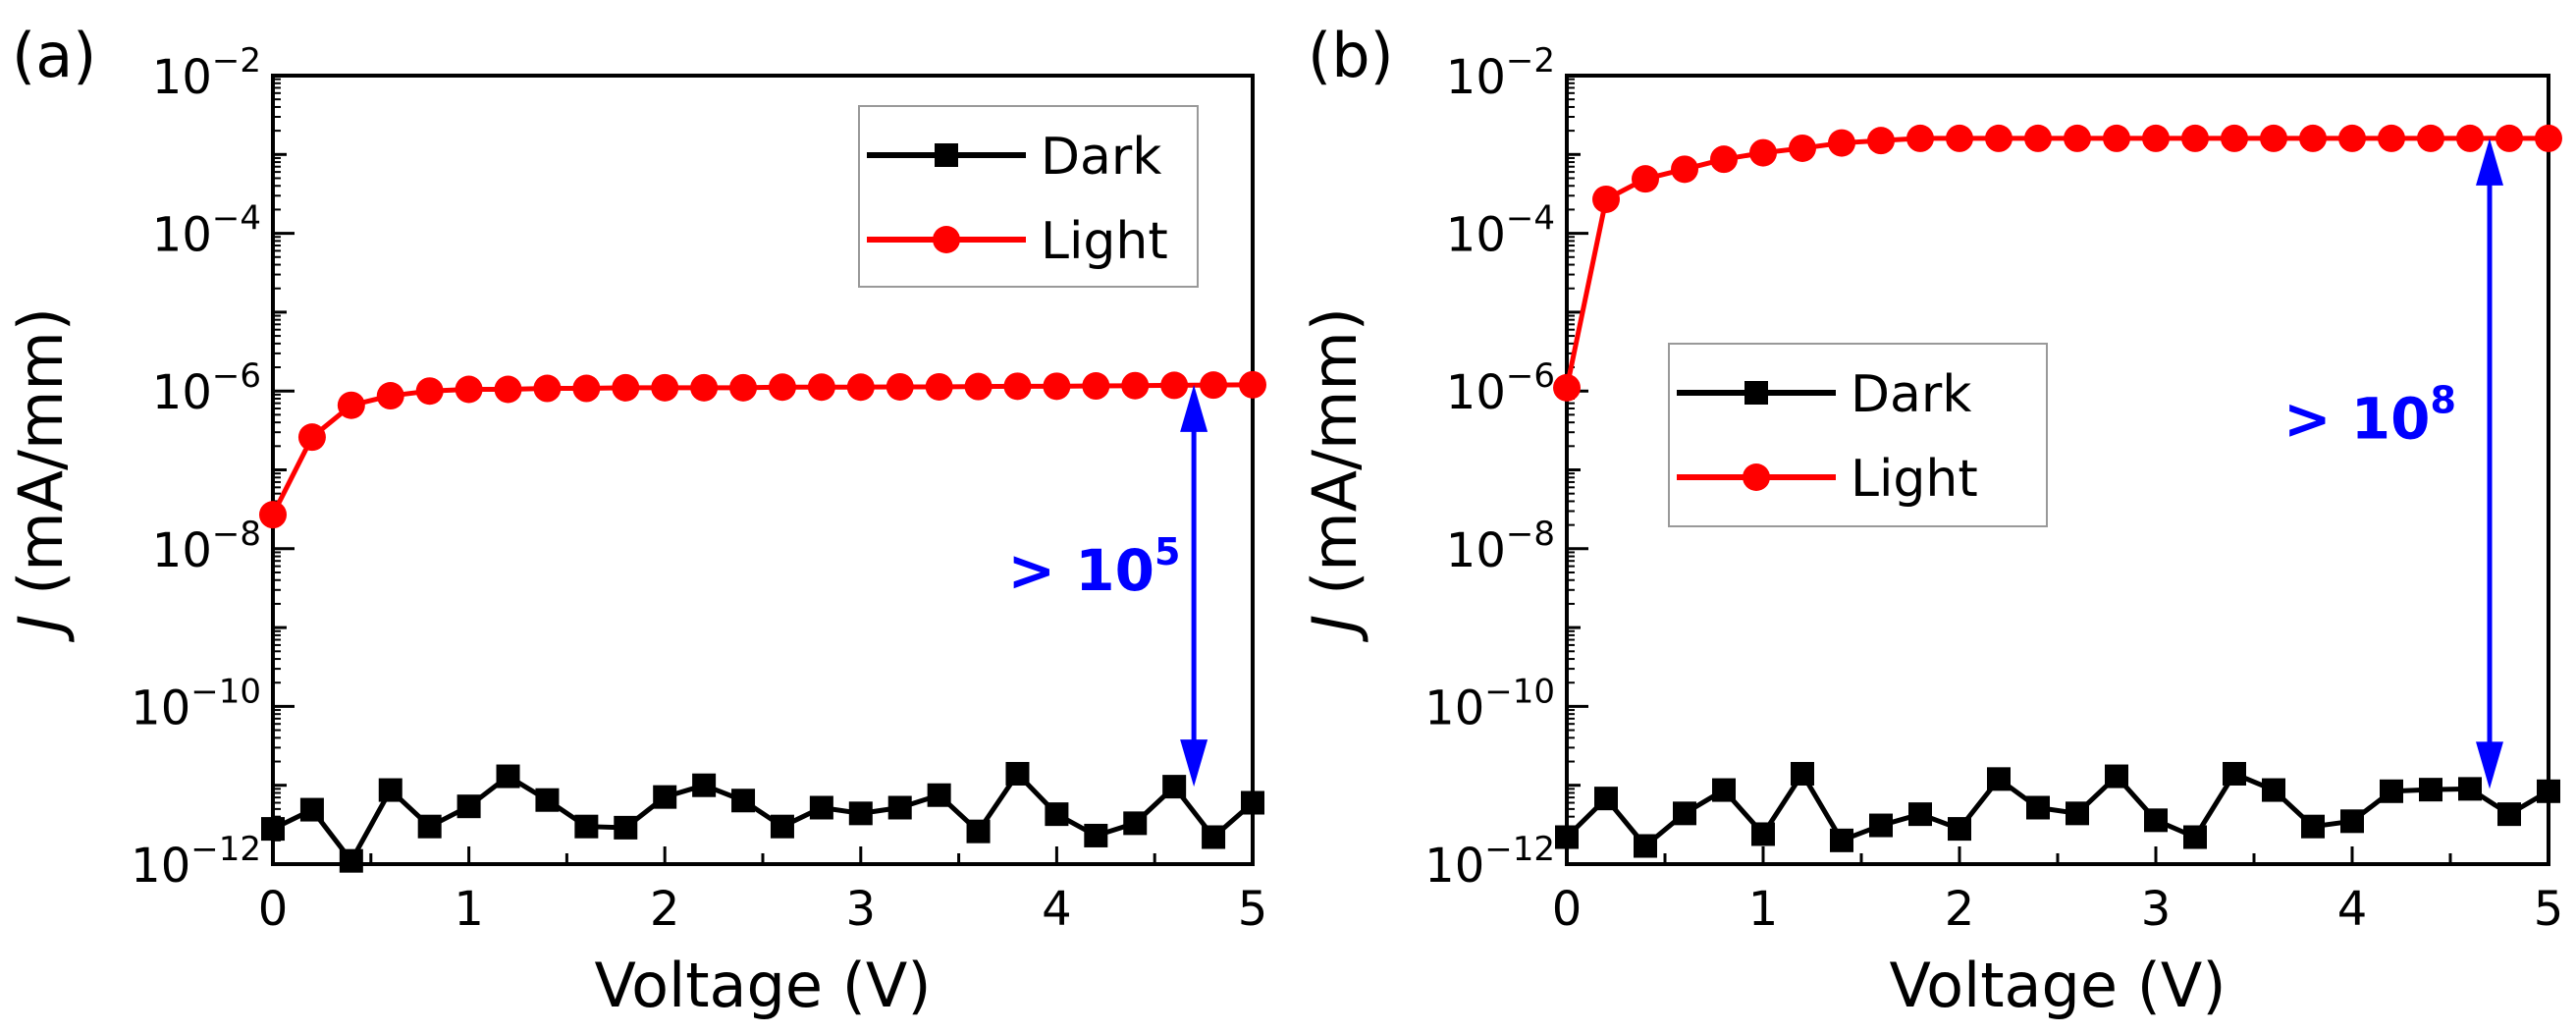 The width and height of the screenshot is (2576, 1034). What do you see at coordinates (2393, 463) in the screenshot?
I see `ratio-annotation: > 108` at bounding box center [2393, 463].